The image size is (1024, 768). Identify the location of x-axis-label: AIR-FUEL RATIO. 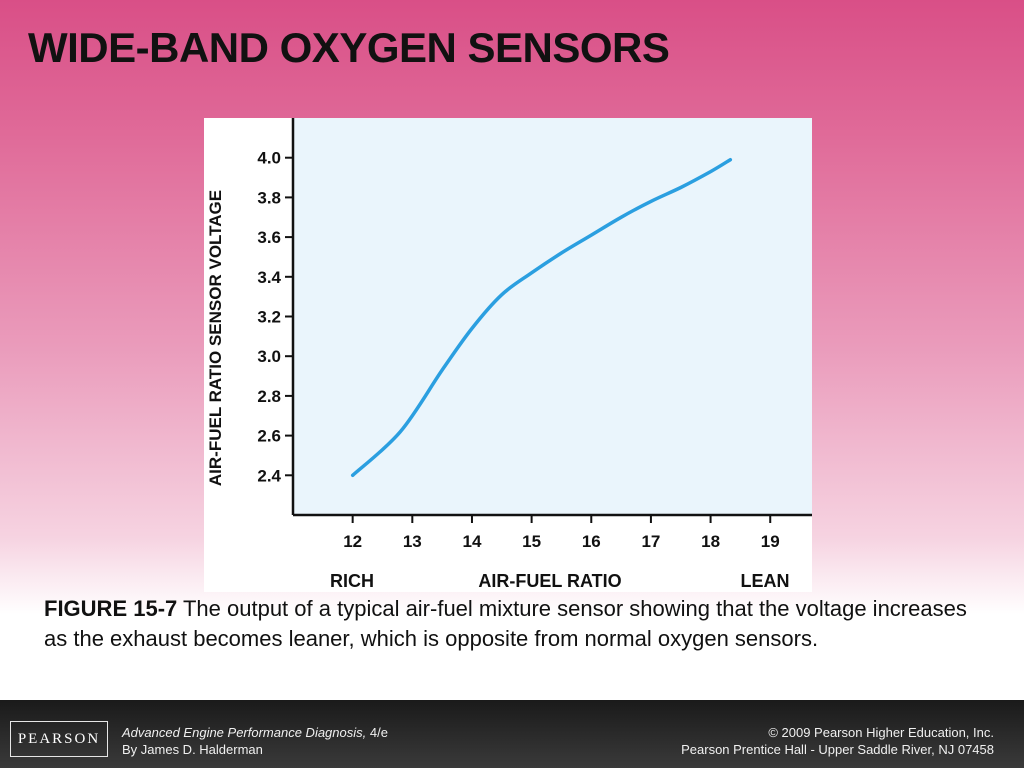
(549, 581).